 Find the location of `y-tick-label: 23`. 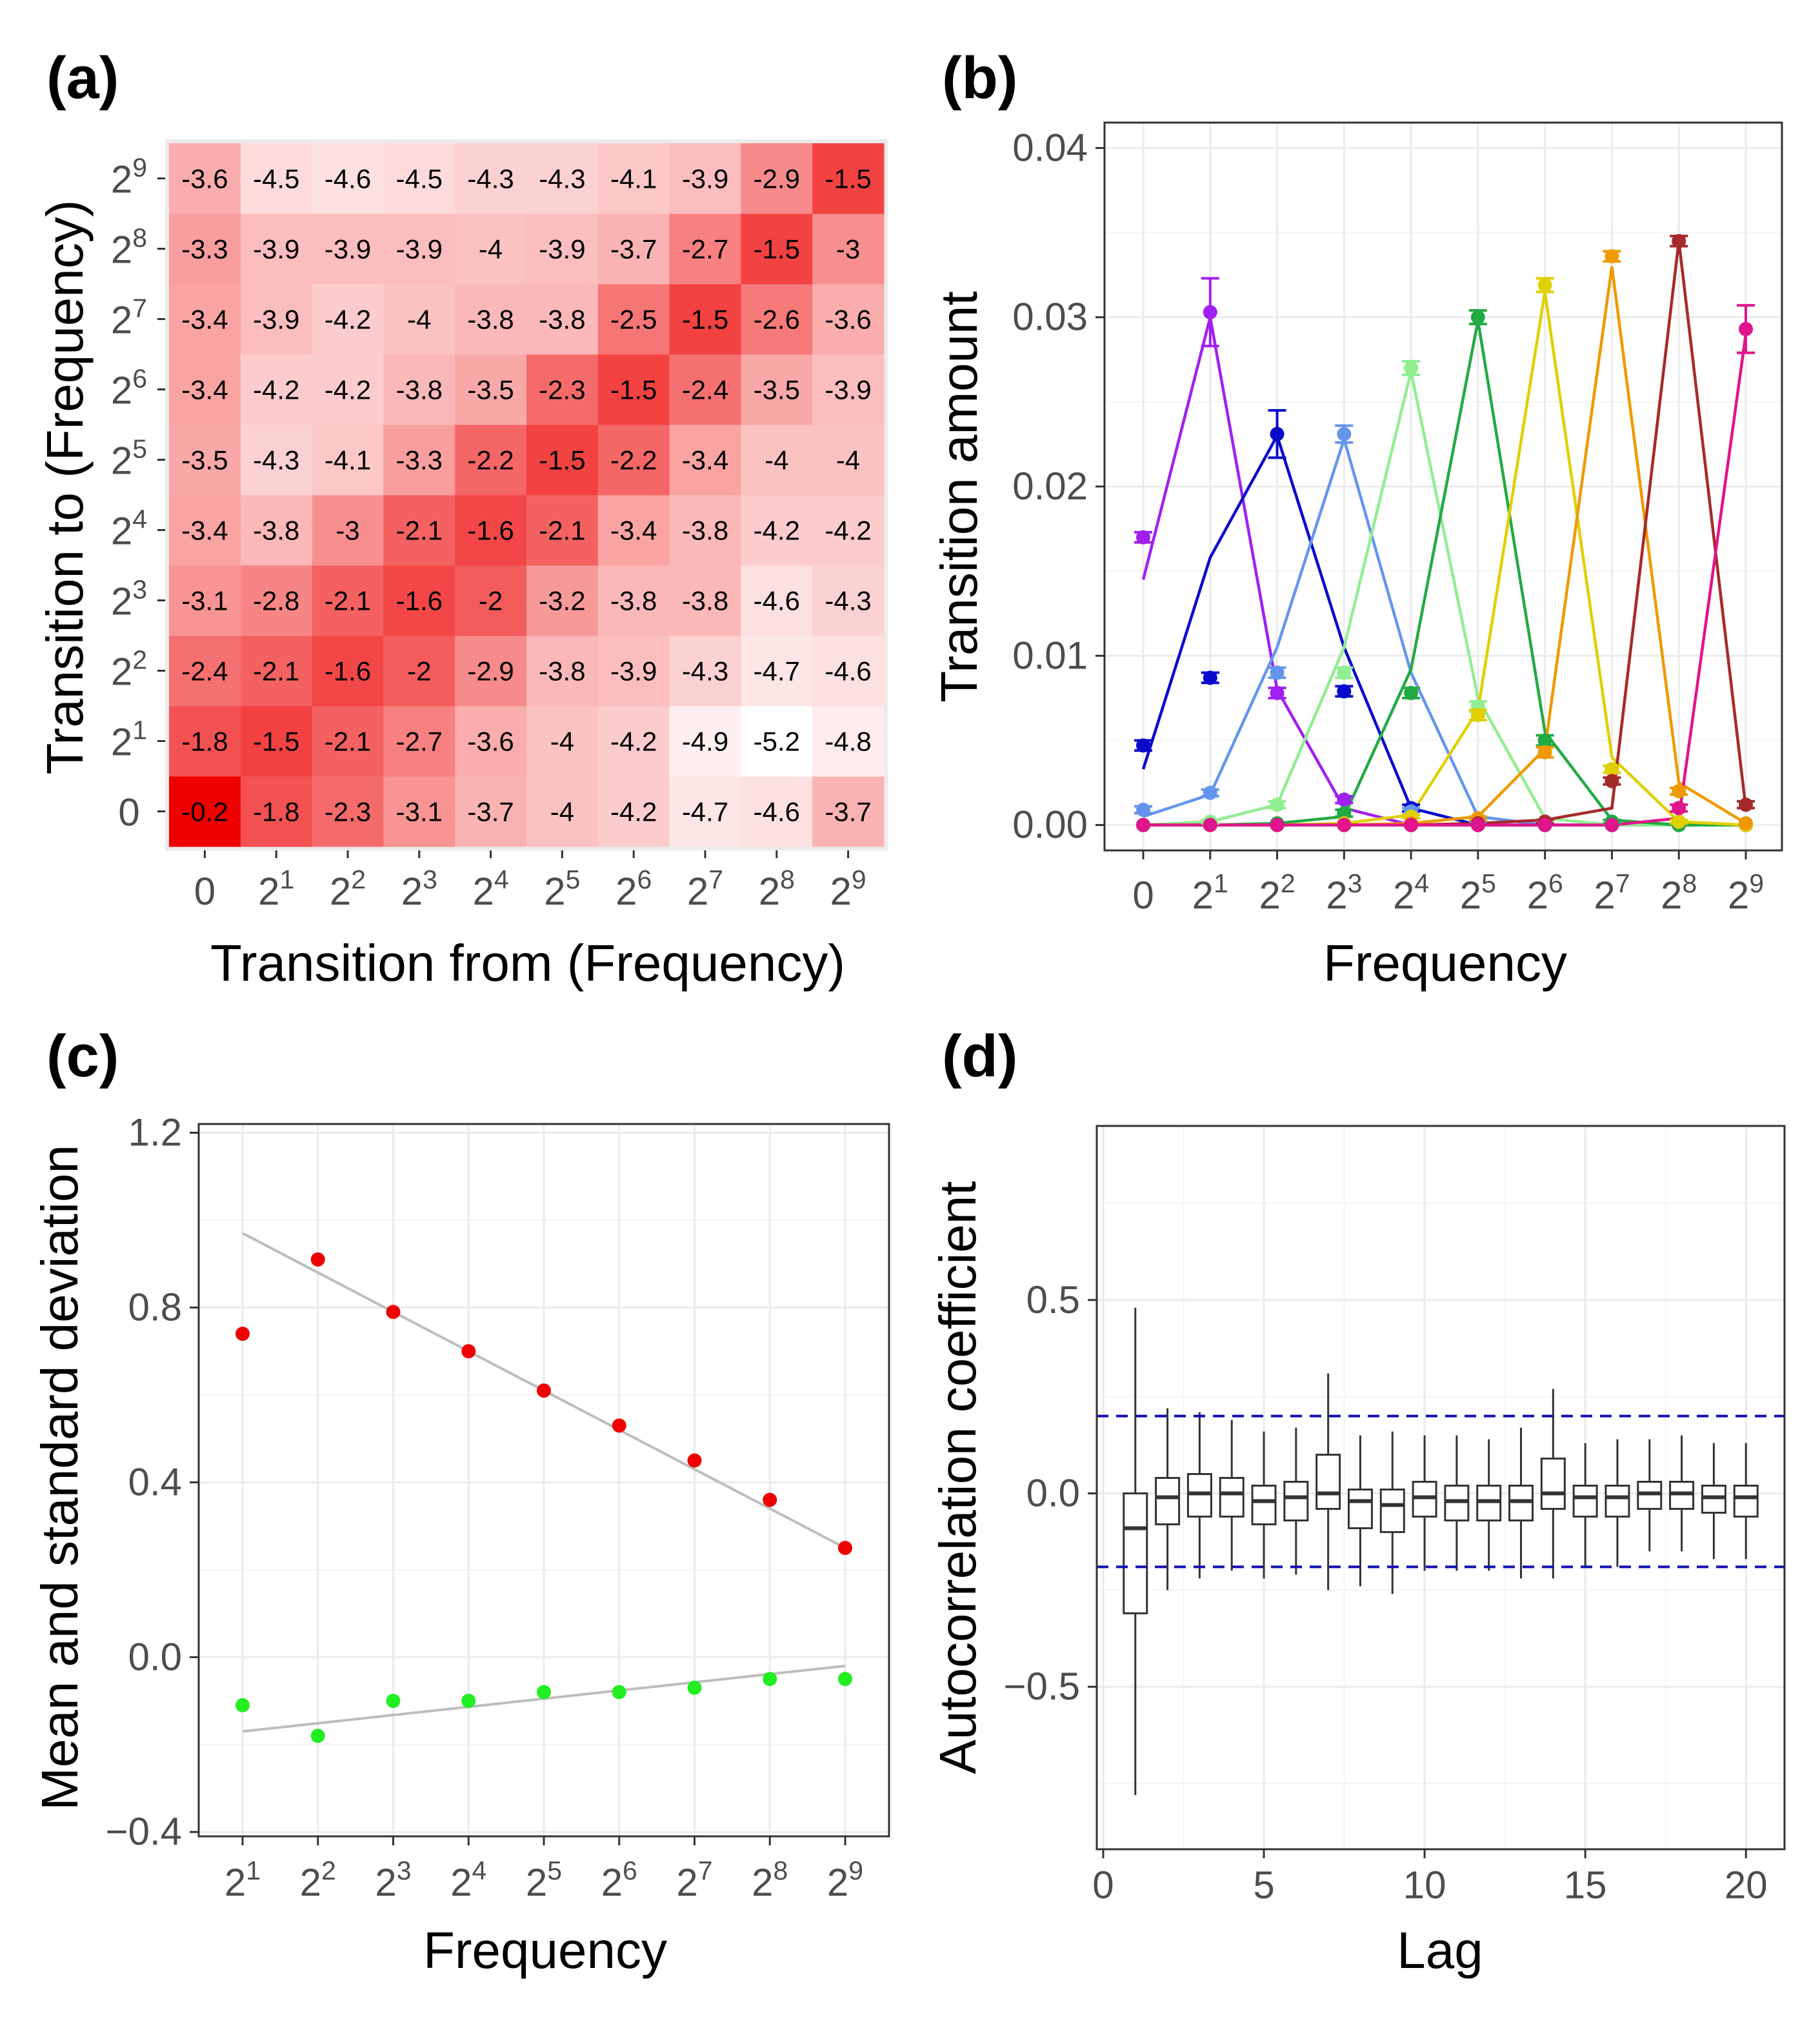

y-tick-label: 23 is located at coordinates (129, 599).